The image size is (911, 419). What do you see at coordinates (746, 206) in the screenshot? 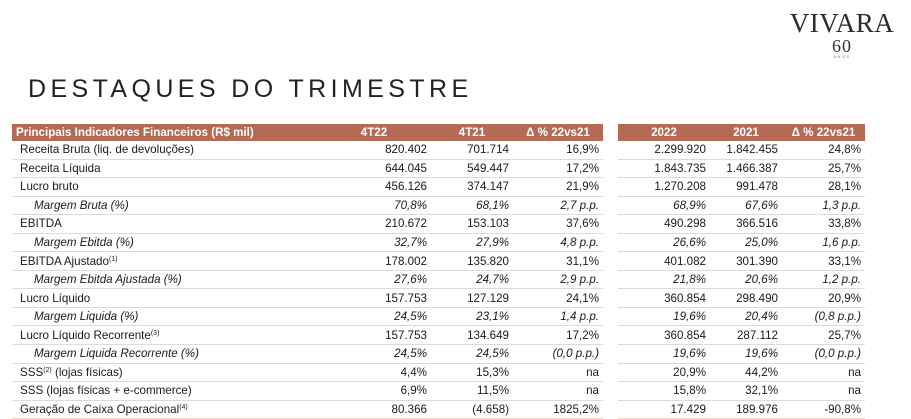
I see `value-2021: 67,6%` at bounding box center [746, 206].